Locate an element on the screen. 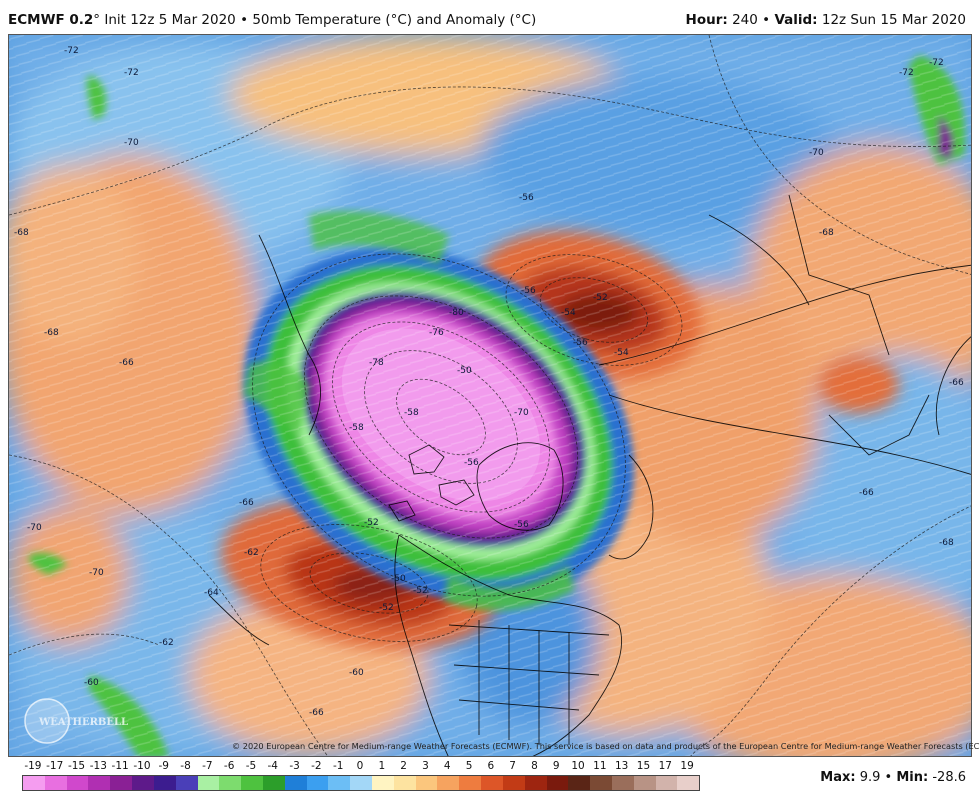 The height and width of the screenshot is (805, 980). min-value: -28.6 is located at coordinates (949, 777).